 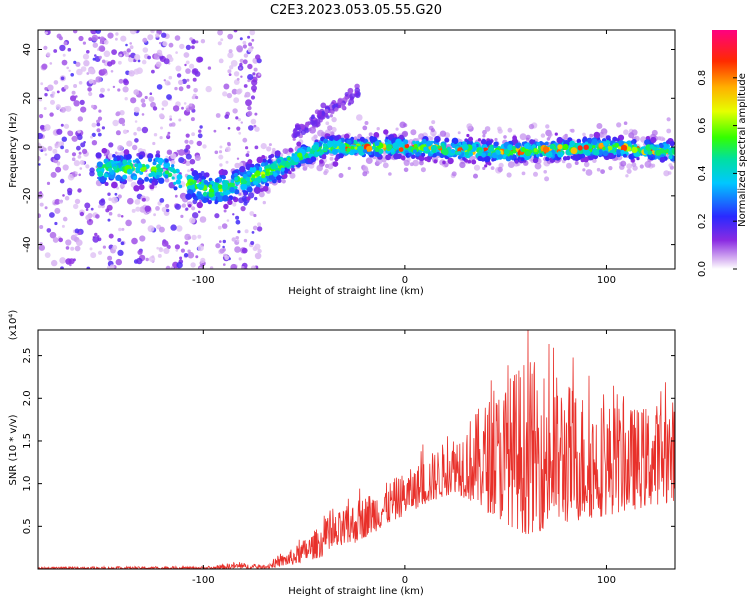 I want to click on colorbar-label: Normalized spectral amplitude, so click(x=742, y=150).